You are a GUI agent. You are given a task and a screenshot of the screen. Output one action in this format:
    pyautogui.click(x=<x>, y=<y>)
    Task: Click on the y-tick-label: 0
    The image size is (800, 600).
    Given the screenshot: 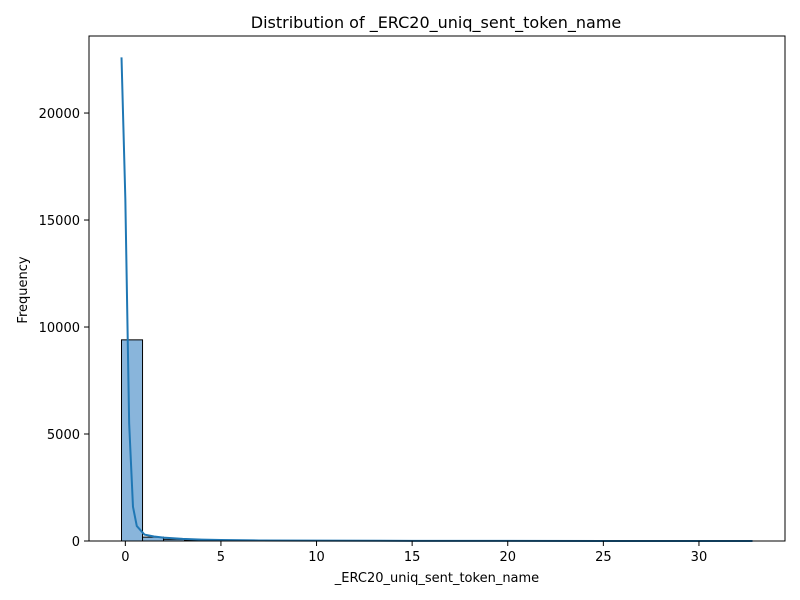 What is the action you would take?
    pyautogui.click(x=76, y=542)
    